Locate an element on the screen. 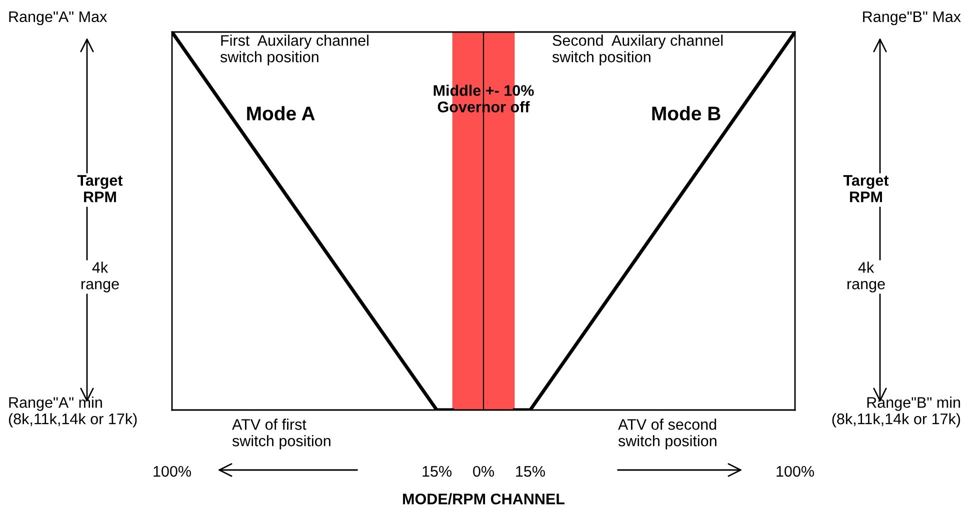 The width and height of the screenshot is (969, 512). series-label: Mode A is located at coordinates (281, 113).